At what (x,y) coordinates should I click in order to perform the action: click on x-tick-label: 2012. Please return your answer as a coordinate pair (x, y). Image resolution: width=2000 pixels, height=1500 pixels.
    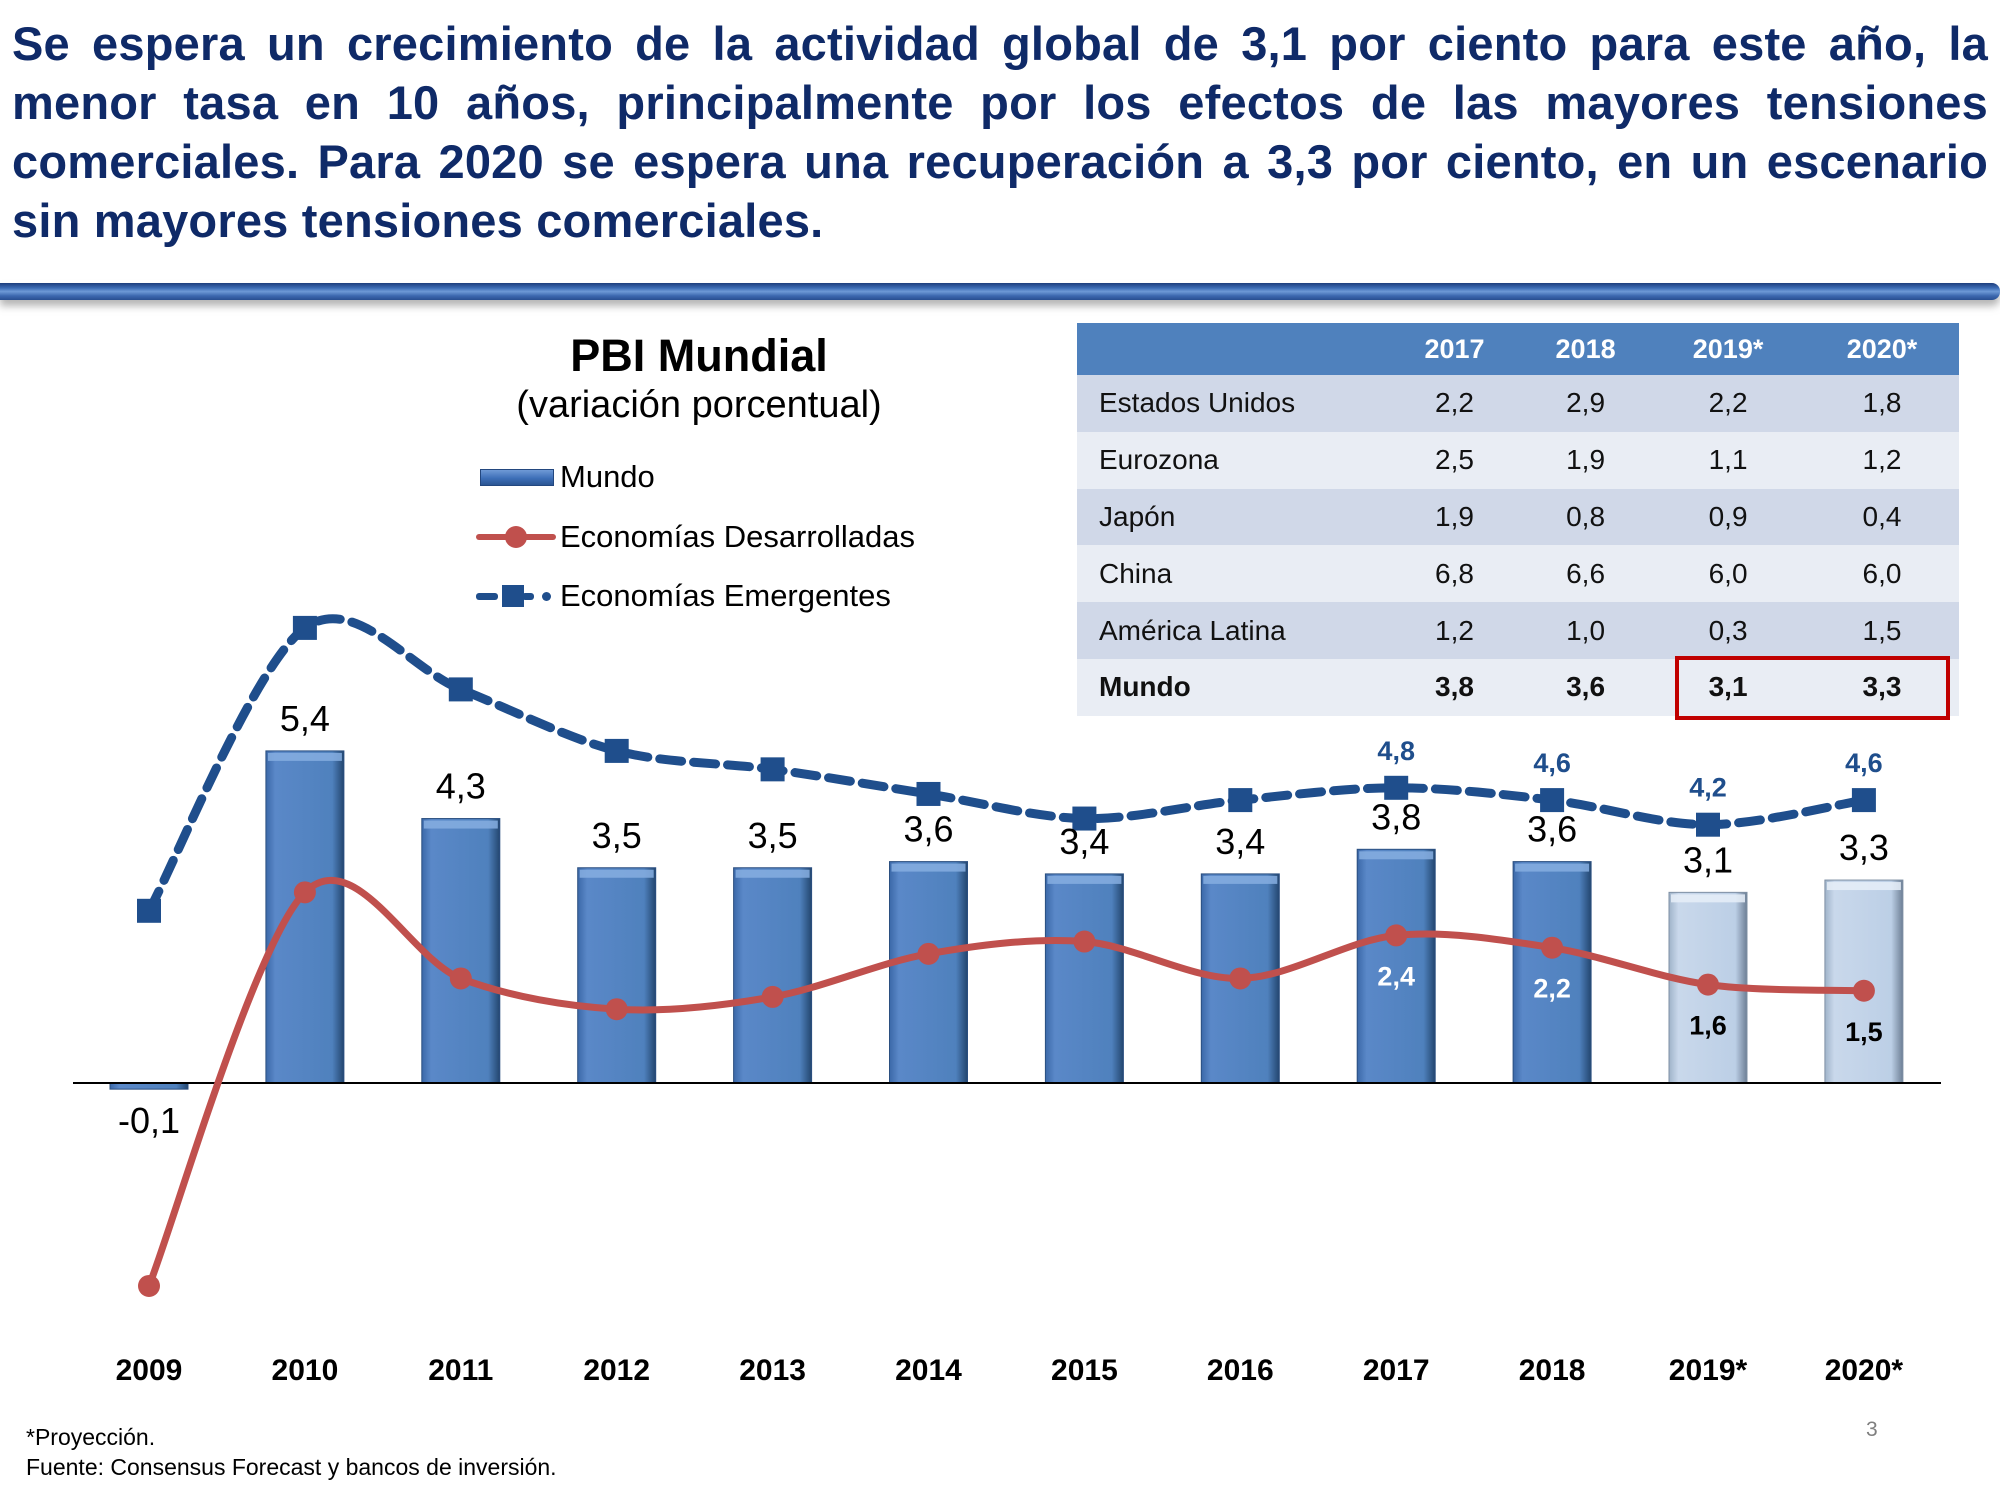
    Looking at the image, I should click on (616, 1370).